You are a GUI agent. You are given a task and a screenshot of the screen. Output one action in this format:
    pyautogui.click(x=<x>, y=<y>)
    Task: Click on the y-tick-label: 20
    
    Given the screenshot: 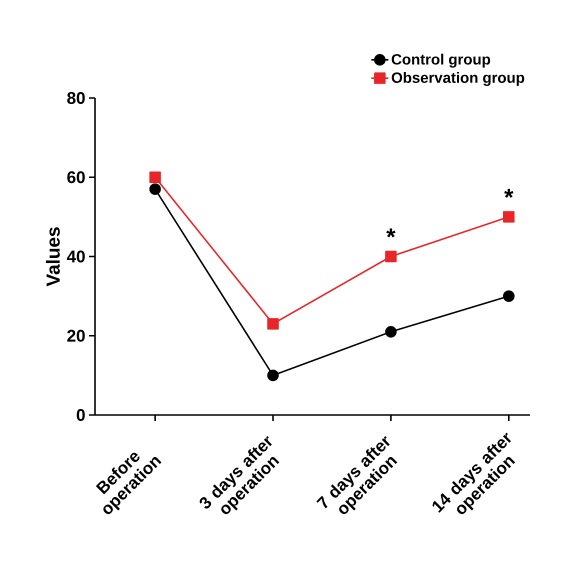 What is the action you would take?
    pyautogui.click(x=76, y=336)
    